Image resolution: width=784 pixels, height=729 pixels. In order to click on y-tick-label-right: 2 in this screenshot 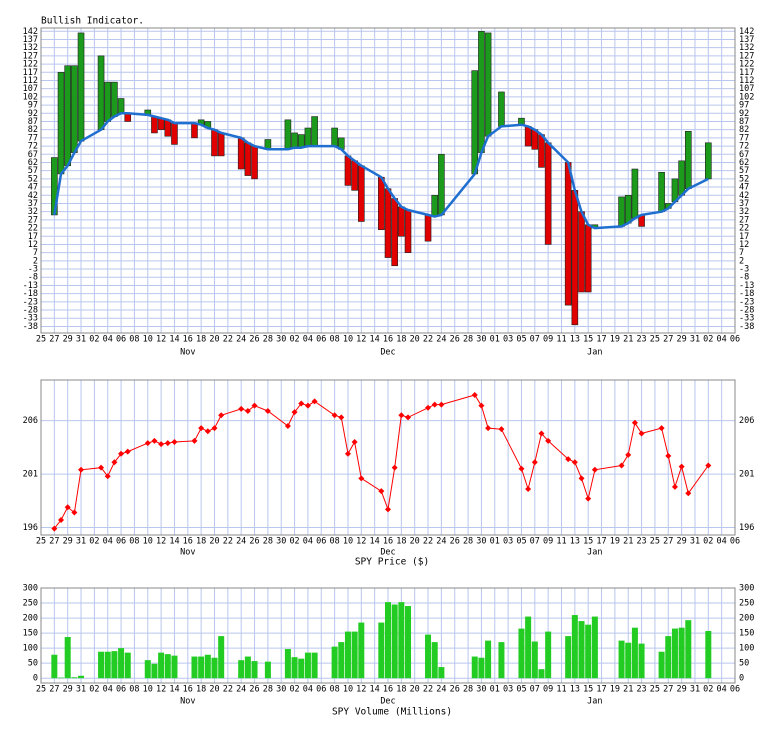, I will do `click(741, 261)`.